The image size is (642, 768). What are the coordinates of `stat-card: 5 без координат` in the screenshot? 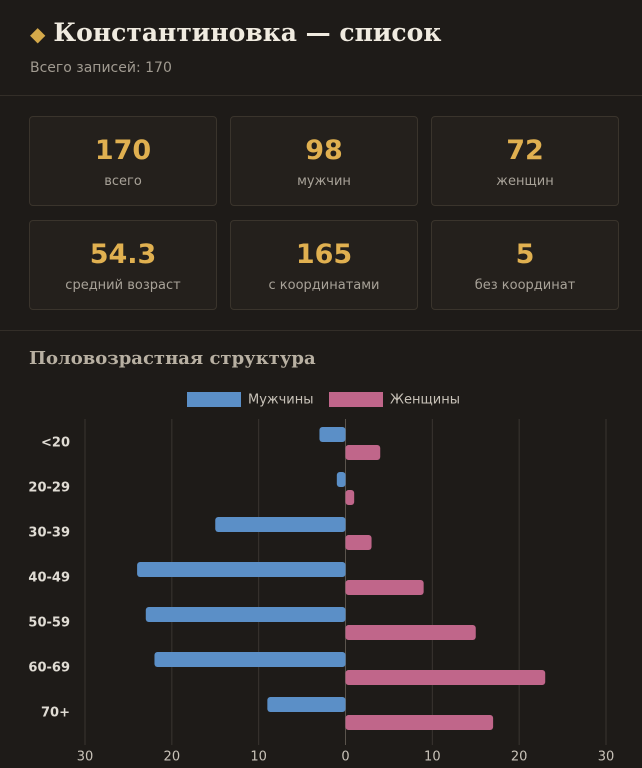 It's located at (525, 265).